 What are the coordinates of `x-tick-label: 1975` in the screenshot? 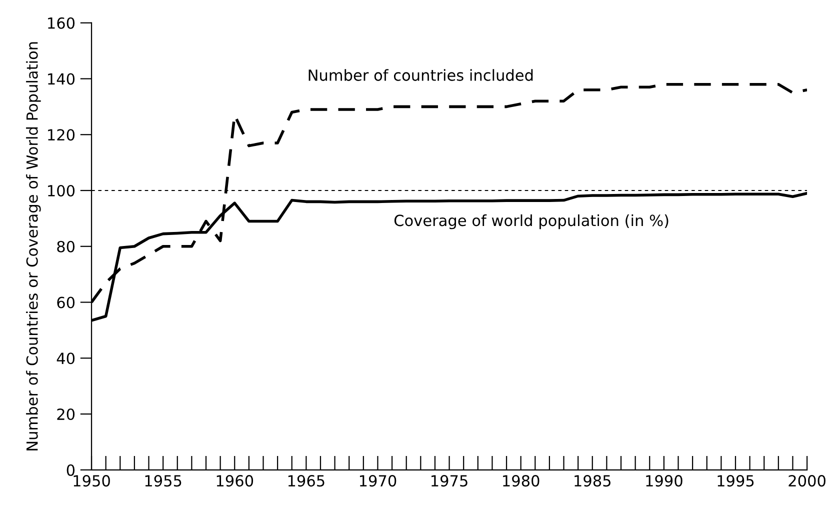 It's located at (450, 481).